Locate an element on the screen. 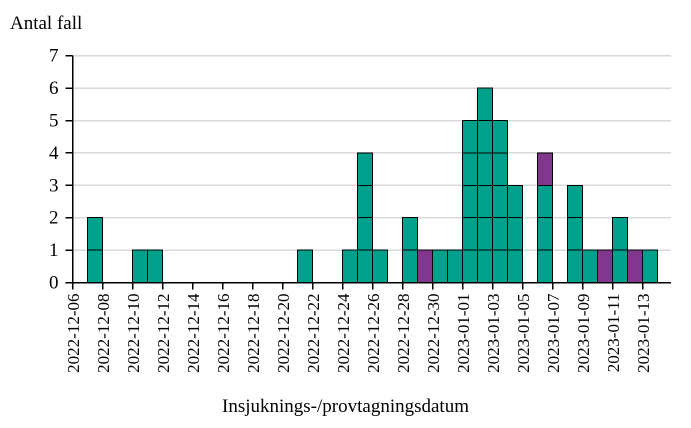 This screenshot has height=428, width=691. x-axis-title: Insjuknings-/provtagningsdatum is located at coordinates (345, 406).